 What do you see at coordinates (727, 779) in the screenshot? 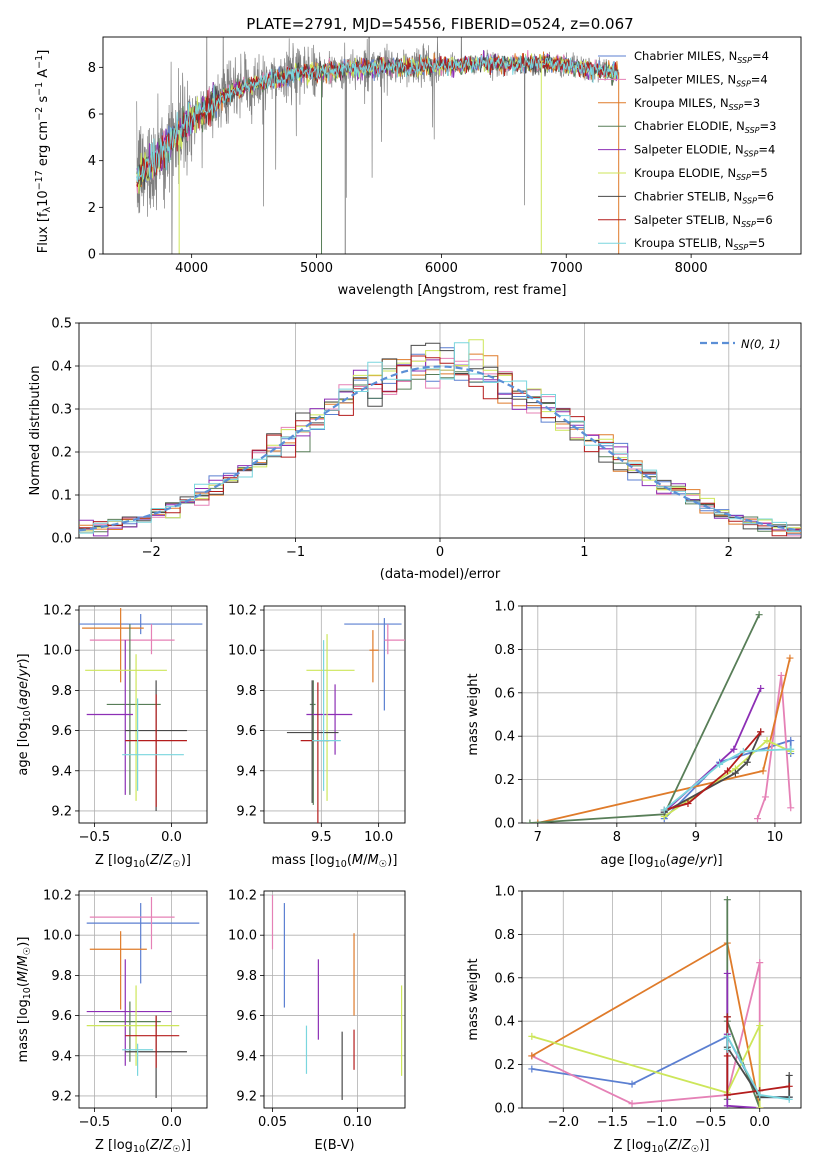
I see `series-line-kroupa_stelib` at bounding box center [727, 779].